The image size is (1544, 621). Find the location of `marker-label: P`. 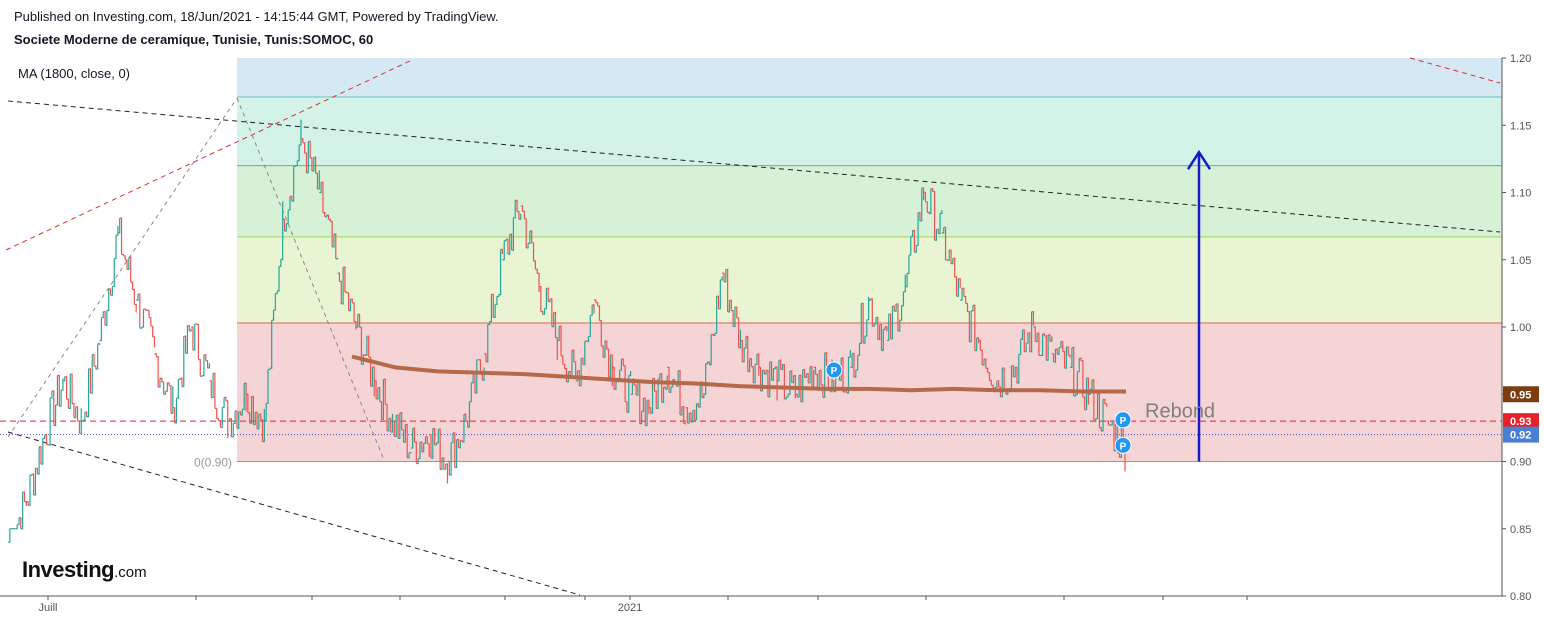

marker-label: P is located at coordinates (1123, 421).